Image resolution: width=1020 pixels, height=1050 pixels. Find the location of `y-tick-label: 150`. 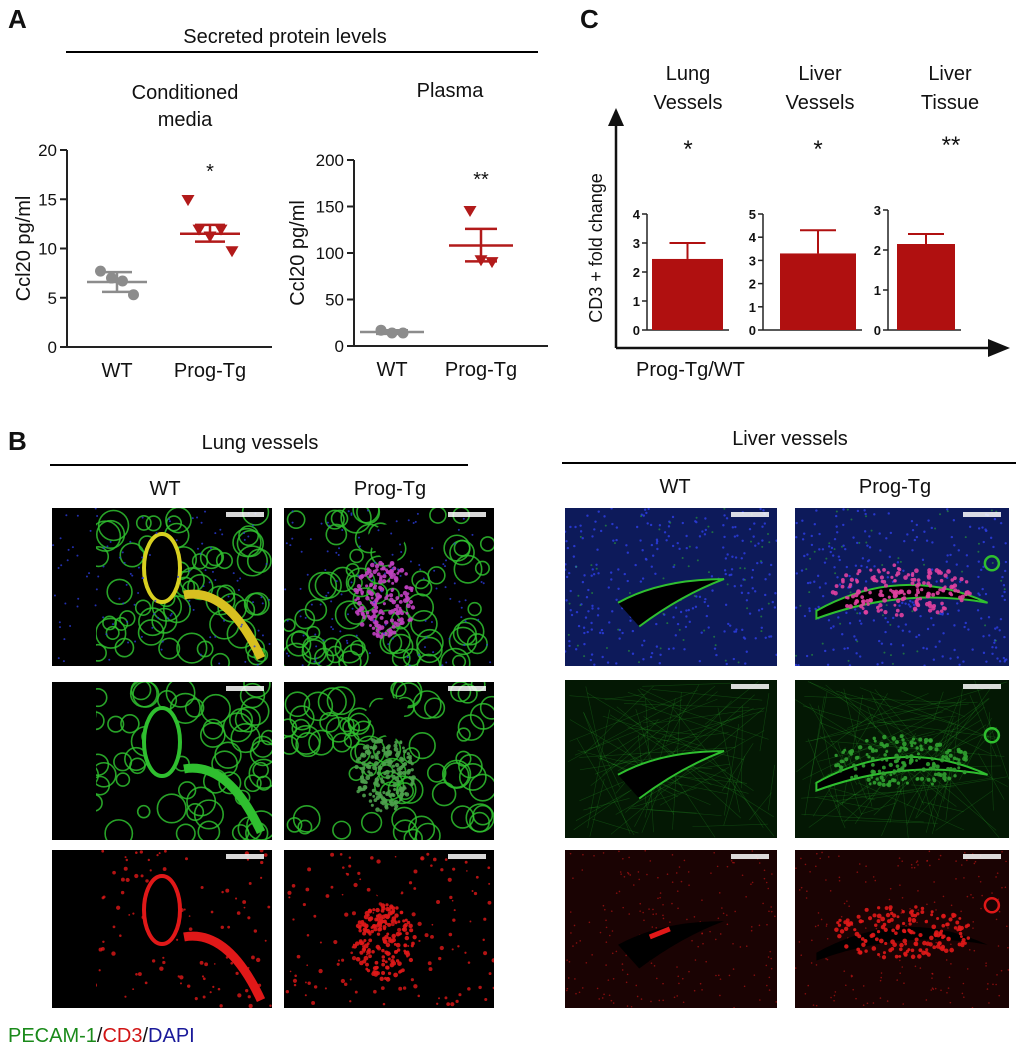

y-tick-label: 150 is located at coordinates (330, 207).